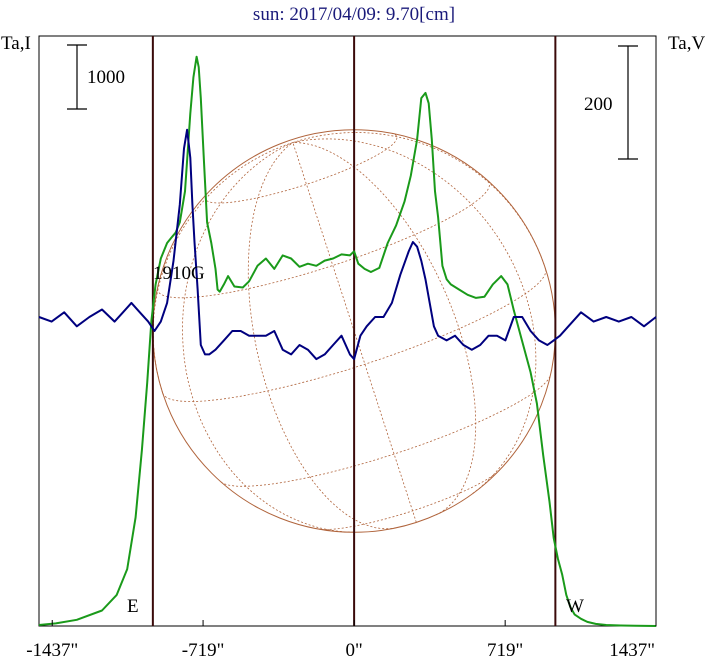 This screenshot has height=662, width=708. Describe the element at coordinates (353, 650) in the screenshot. I see `x-tick-label: 0"` at that location.